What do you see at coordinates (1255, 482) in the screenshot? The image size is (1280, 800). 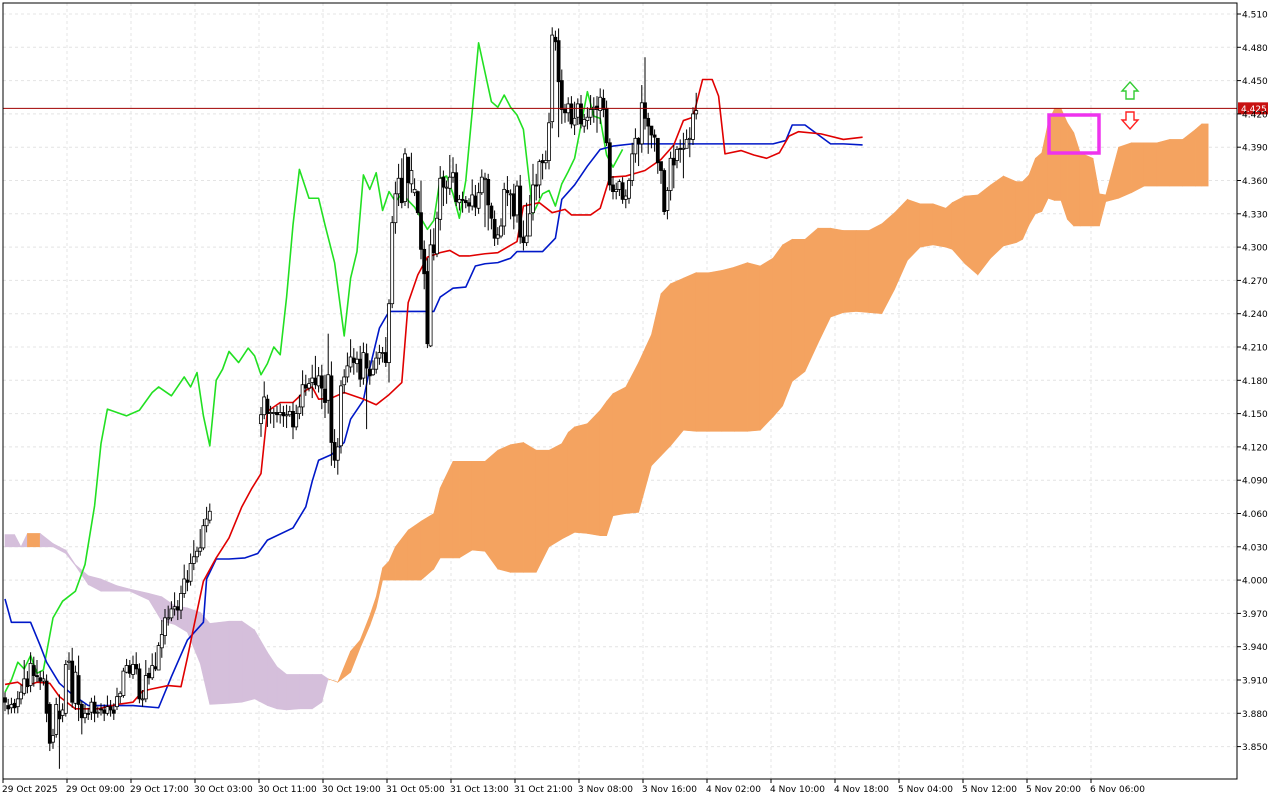 I see `y-tick-label: 4.090` at bounding box center [1255, 482].